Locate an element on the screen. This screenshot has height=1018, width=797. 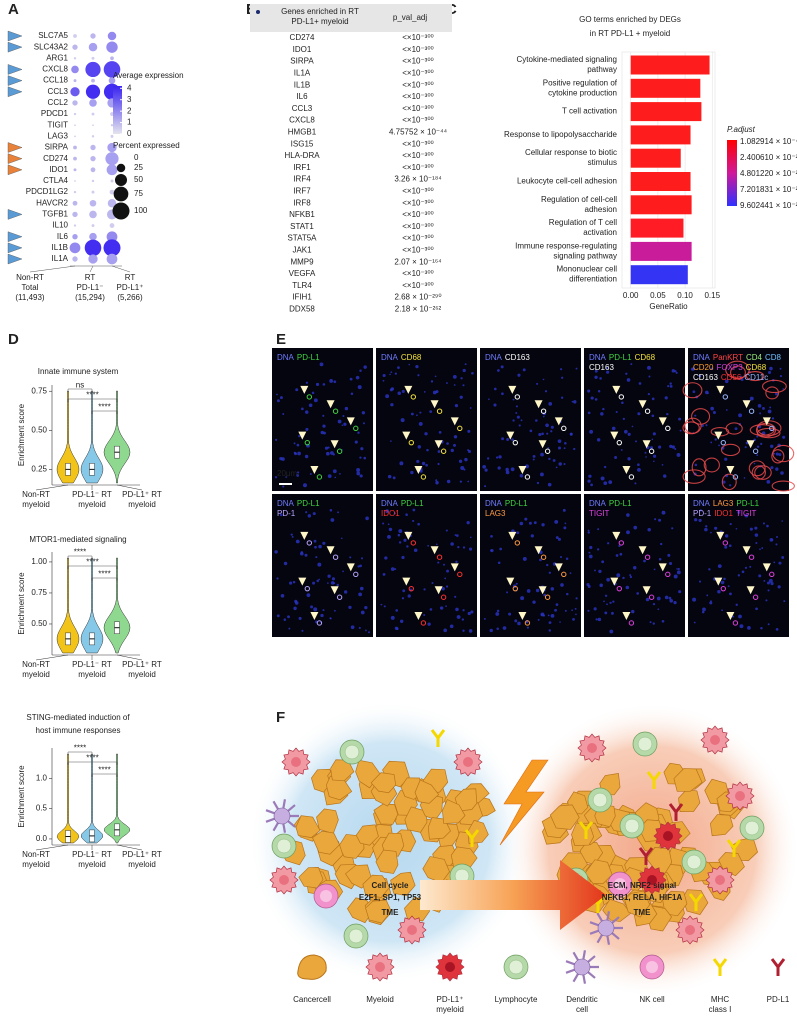
panel-label: F is located at coordinates (280, 717).